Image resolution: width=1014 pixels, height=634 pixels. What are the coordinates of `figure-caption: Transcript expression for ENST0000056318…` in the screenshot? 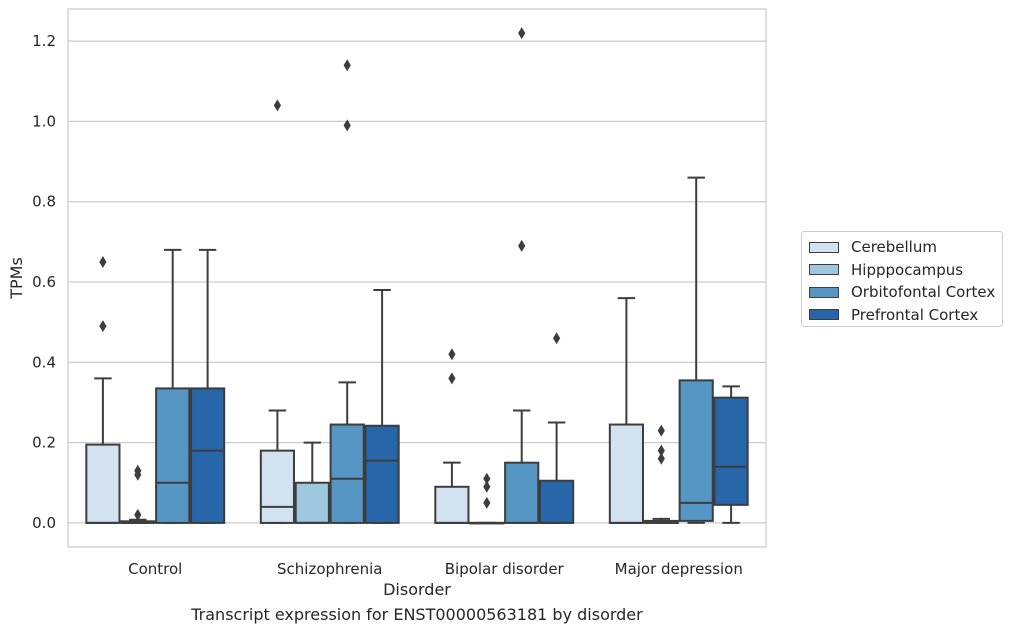 It's located at (417, 614).